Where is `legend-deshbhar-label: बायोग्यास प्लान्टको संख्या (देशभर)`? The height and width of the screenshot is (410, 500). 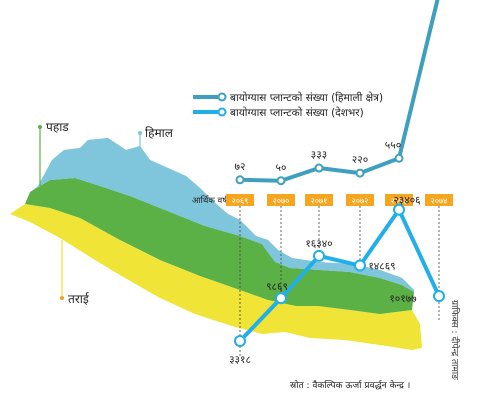
legend-deshbhar-label: बायोग्यास प्लान्टको संख्या (देशभर) is located at coordinates (297, 112).